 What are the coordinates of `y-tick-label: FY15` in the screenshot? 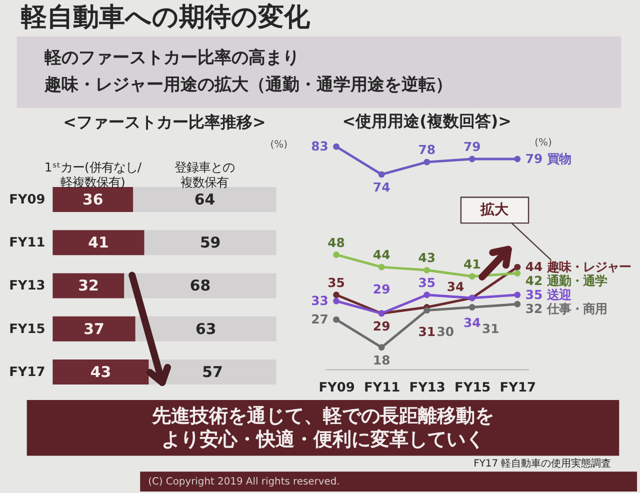 It's located at (27, 329).